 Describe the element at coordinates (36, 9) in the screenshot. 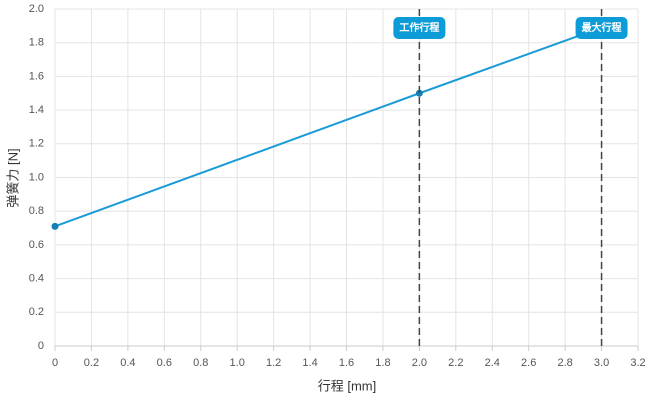

I see `y-tick-label: 2.0` at that location.